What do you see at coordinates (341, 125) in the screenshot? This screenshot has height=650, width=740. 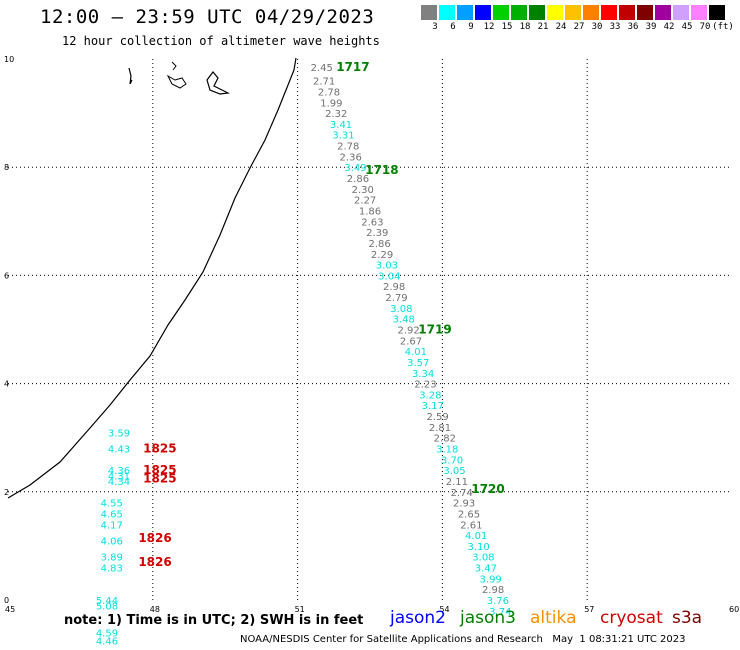 I see `wave-height-value: 3.41` at bounding box center [341, 125].